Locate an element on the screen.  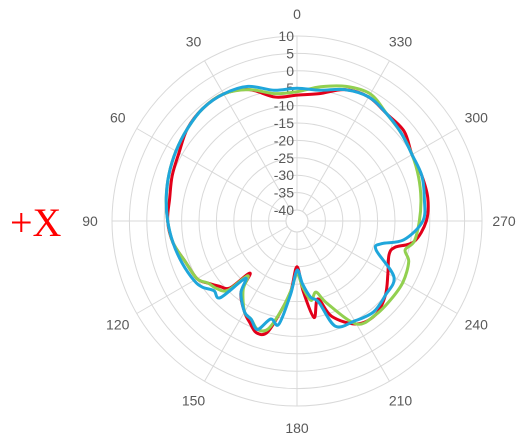
radial-tick-label: 10 is located at coordinates (286, 36).